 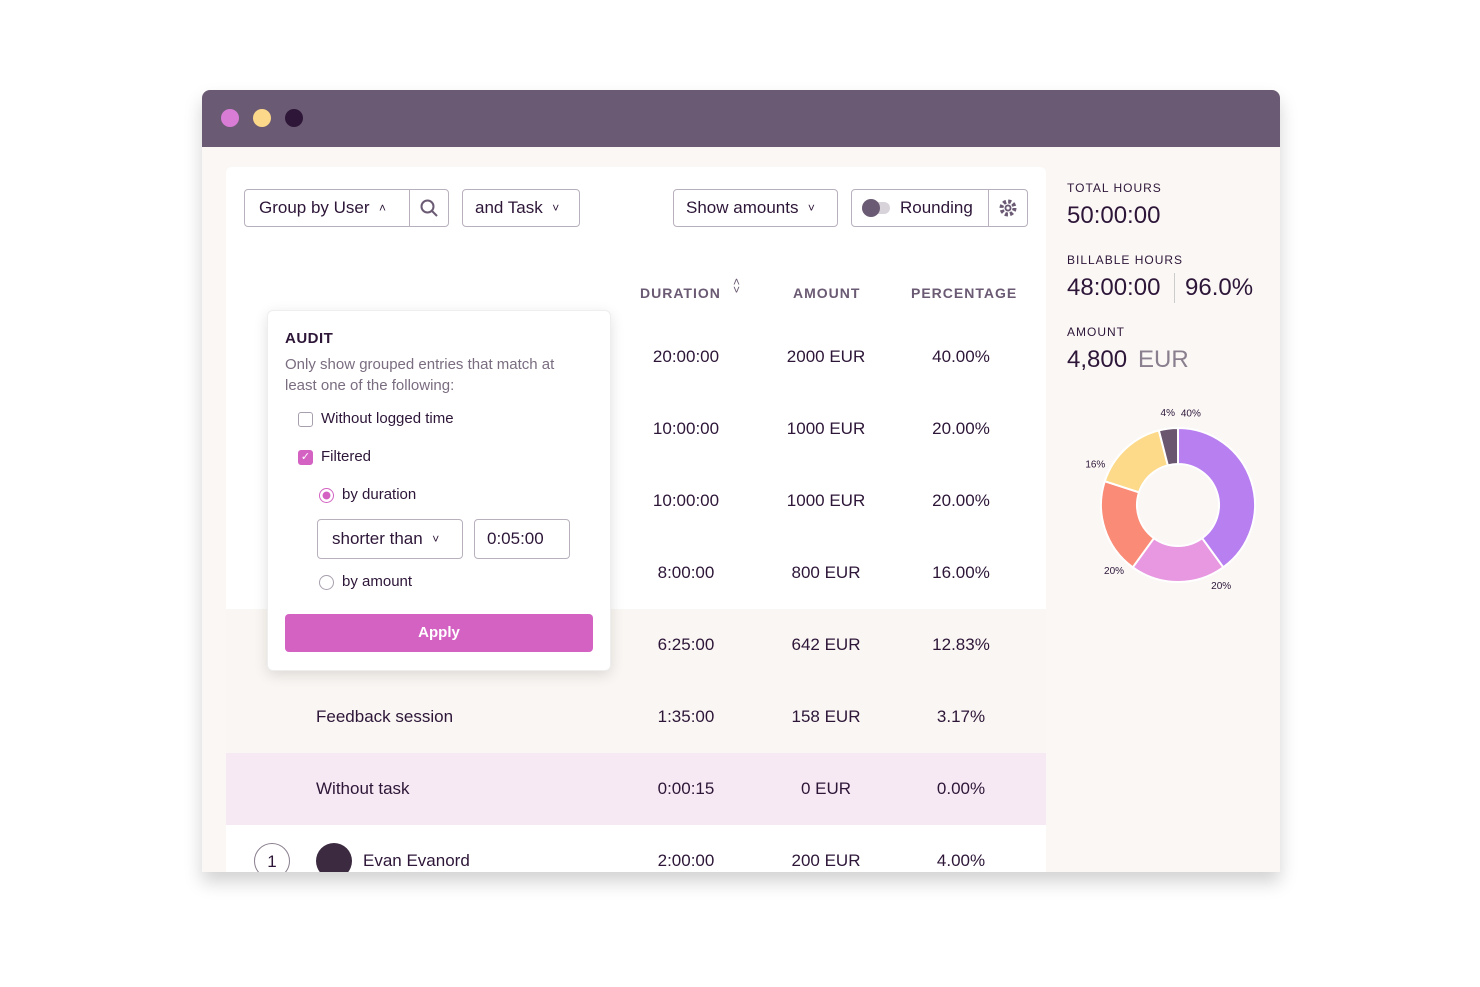 What do you see at coordinates (826, 572) in the screenshot?
I see `amount-cell: 800 EUR` at bounding box center [826, 572].